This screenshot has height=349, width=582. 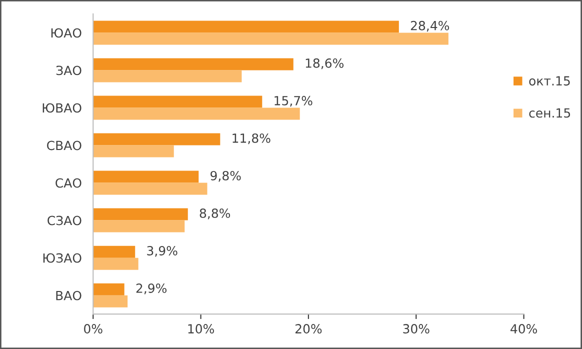 I want to click on y-tick-label: САО, so click(x=69, y=183).